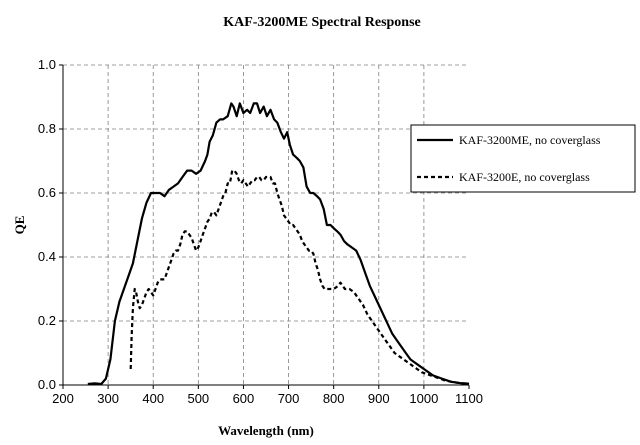 The image size is (640, 445). What do you see at coordinates (47, 64) in the screenshot?
I see `y-tick-label: 1.0` at bounding box center [47, 64].